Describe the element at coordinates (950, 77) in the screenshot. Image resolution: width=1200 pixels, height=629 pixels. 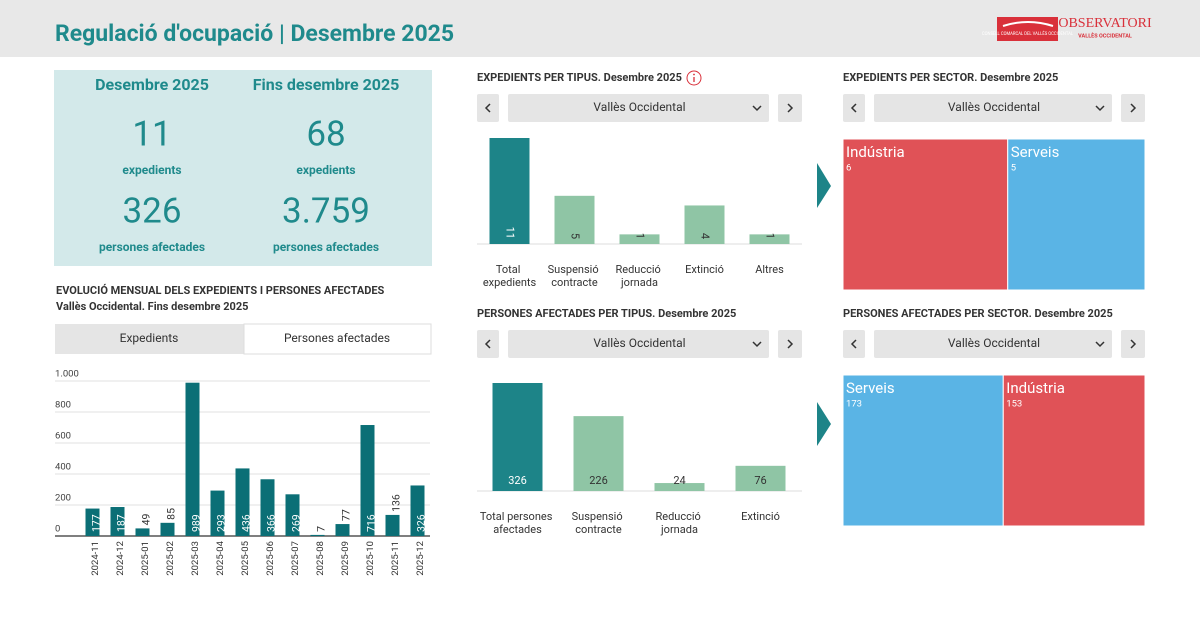
I see `chart-title: EXPEDIENTS PER SECTOR. Desembre 2025` at that location.